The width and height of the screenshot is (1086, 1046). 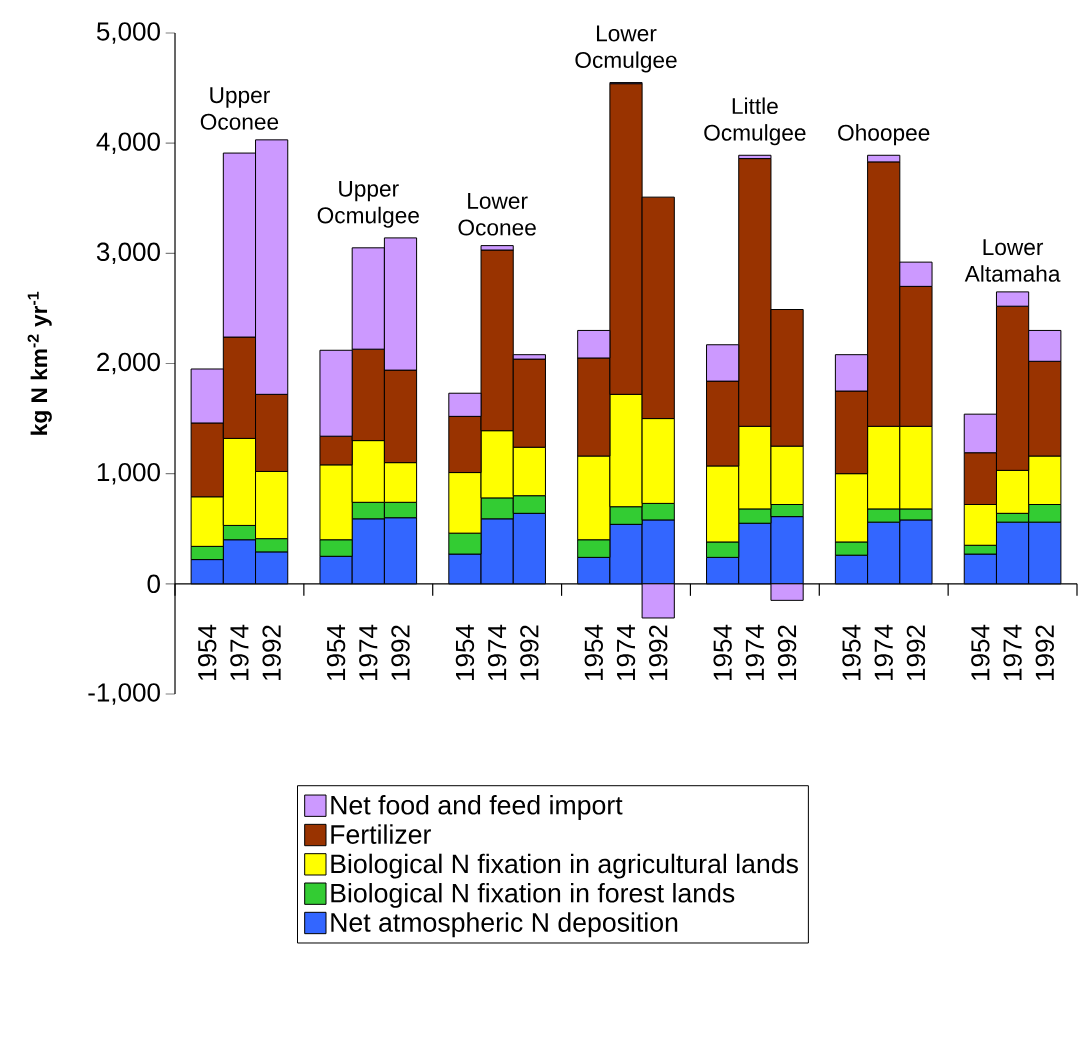 I want to click on y-axis-title: kg N km$^{-2}$ yr$^{-1}$, so click(x=39, y=363).